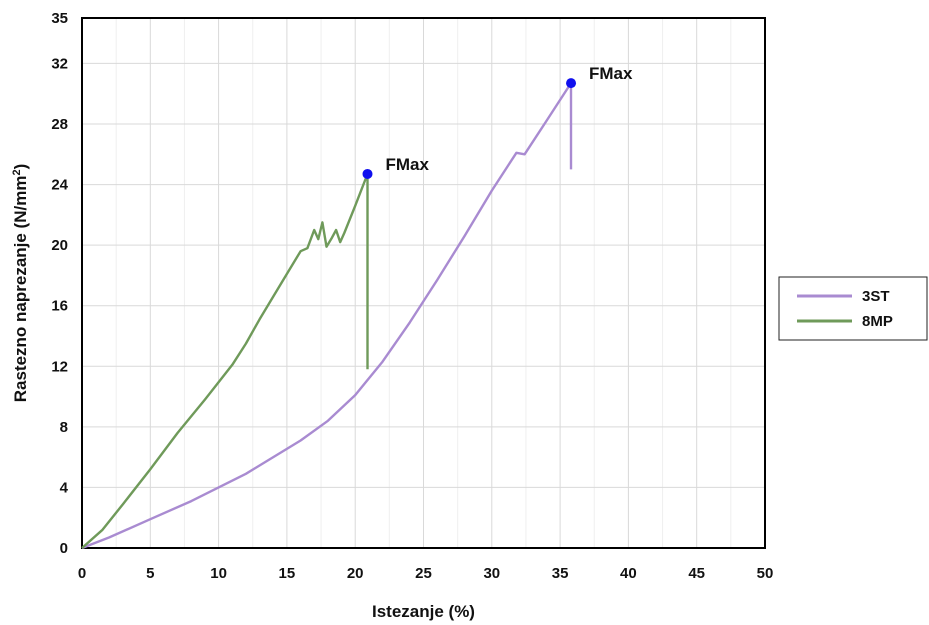 This screenshot has height=625, width=929. What do you see at coordinates (287, 573) in the screenshot?
I see `x-tick-label: 15` at bounding box center [287, 573].